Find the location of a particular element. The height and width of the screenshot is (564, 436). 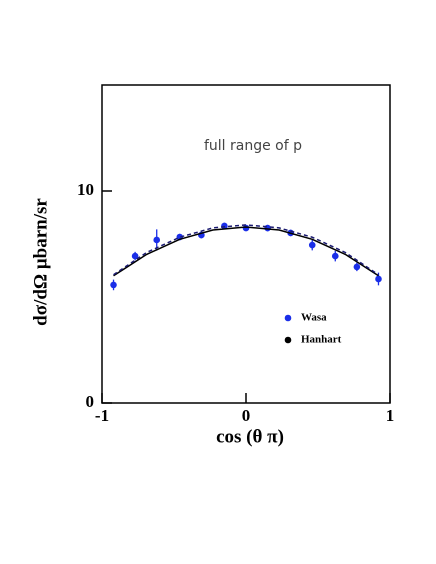

y-tick-label: 0 is located at coordinates (90, 401).